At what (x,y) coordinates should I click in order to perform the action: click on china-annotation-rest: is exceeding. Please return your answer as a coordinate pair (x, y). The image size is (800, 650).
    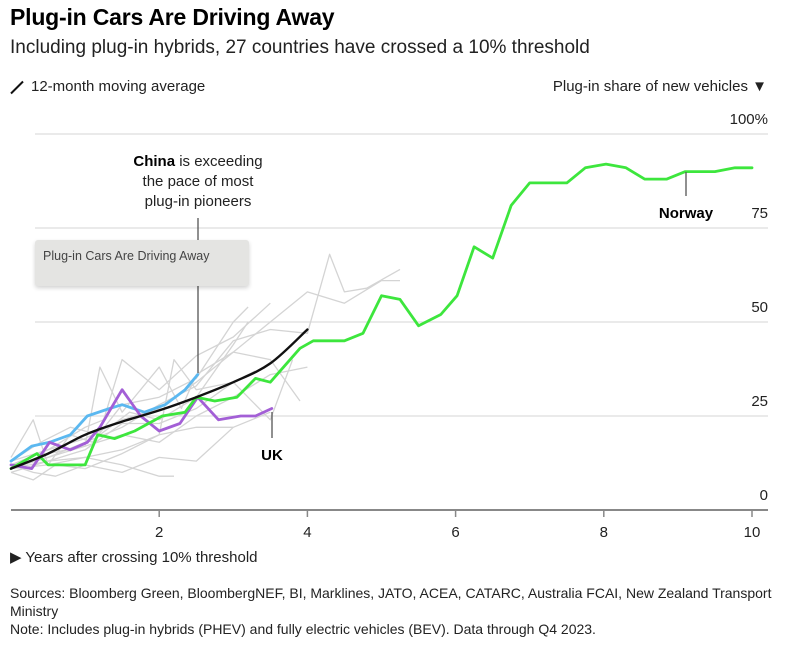
    Looking at the image, I should click on (219, 161).